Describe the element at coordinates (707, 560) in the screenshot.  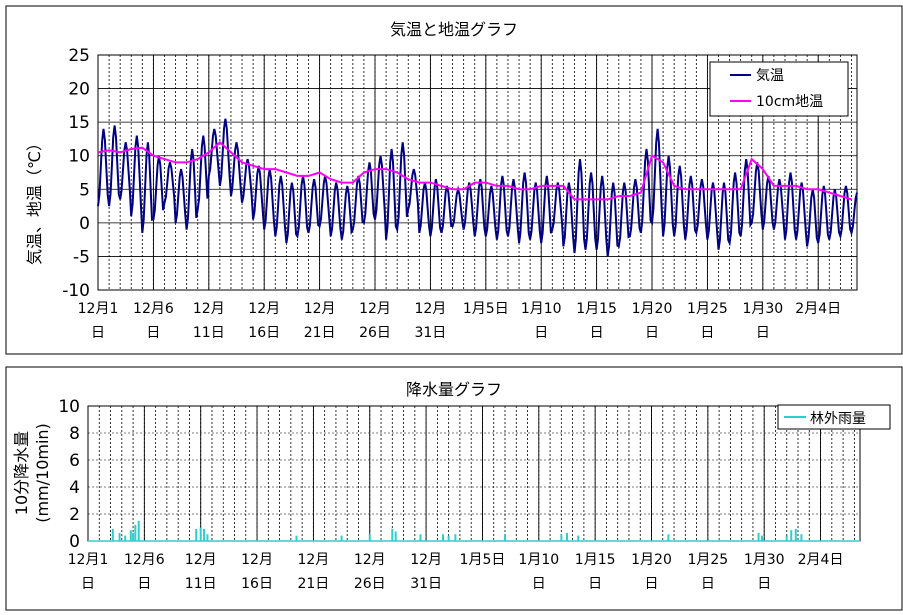
I see `rain-x-tick-label: 1月25` at that location.